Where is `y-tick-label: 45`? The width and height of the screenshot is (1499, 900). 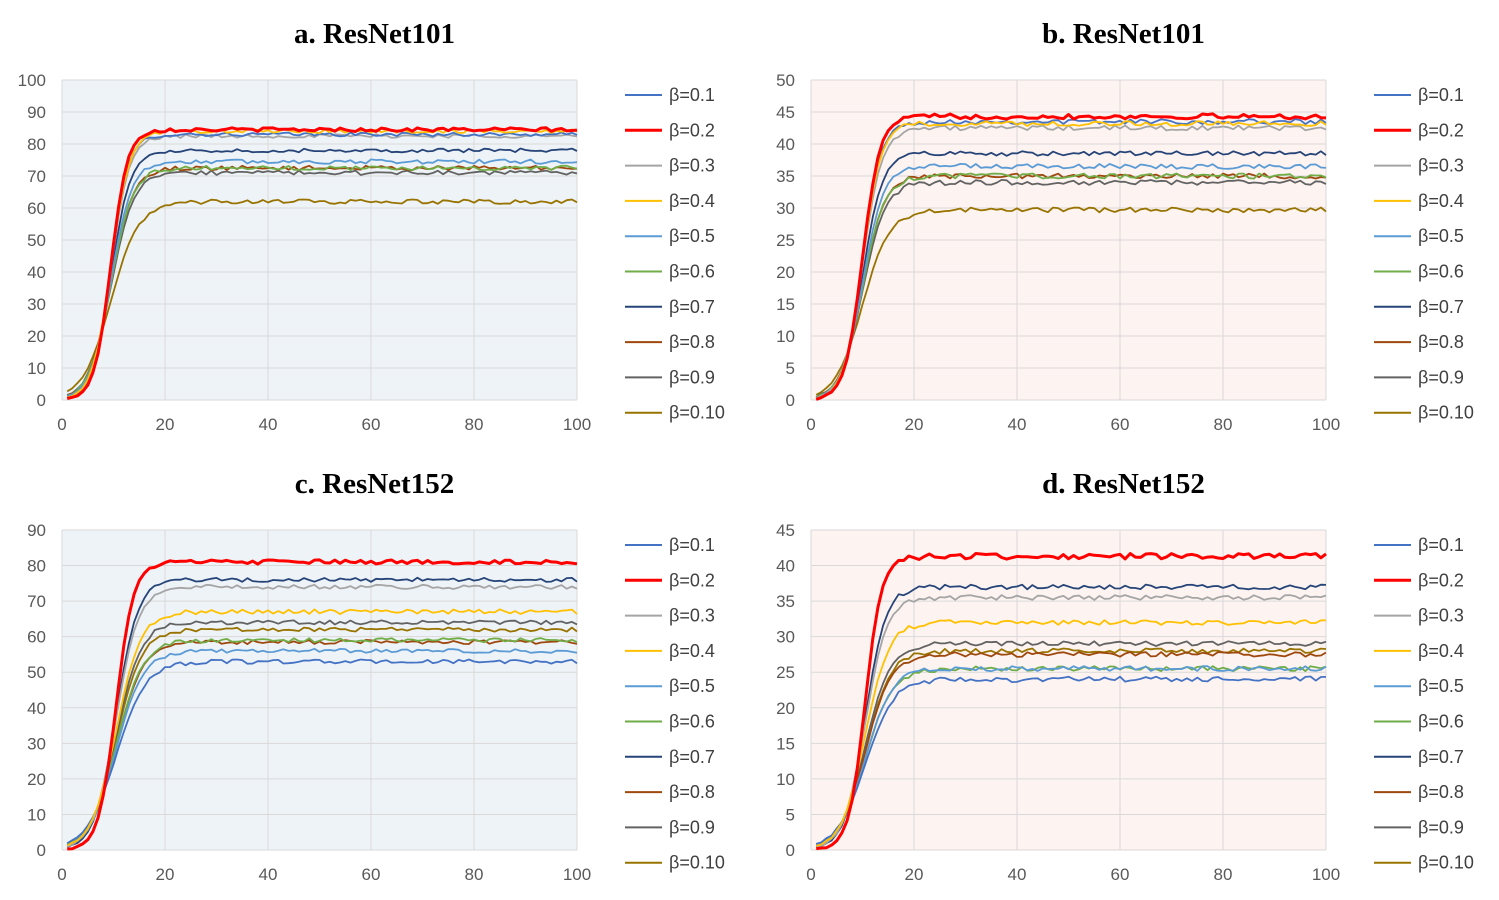
y-tick-label: 45 is located at coordinates (785, 112).